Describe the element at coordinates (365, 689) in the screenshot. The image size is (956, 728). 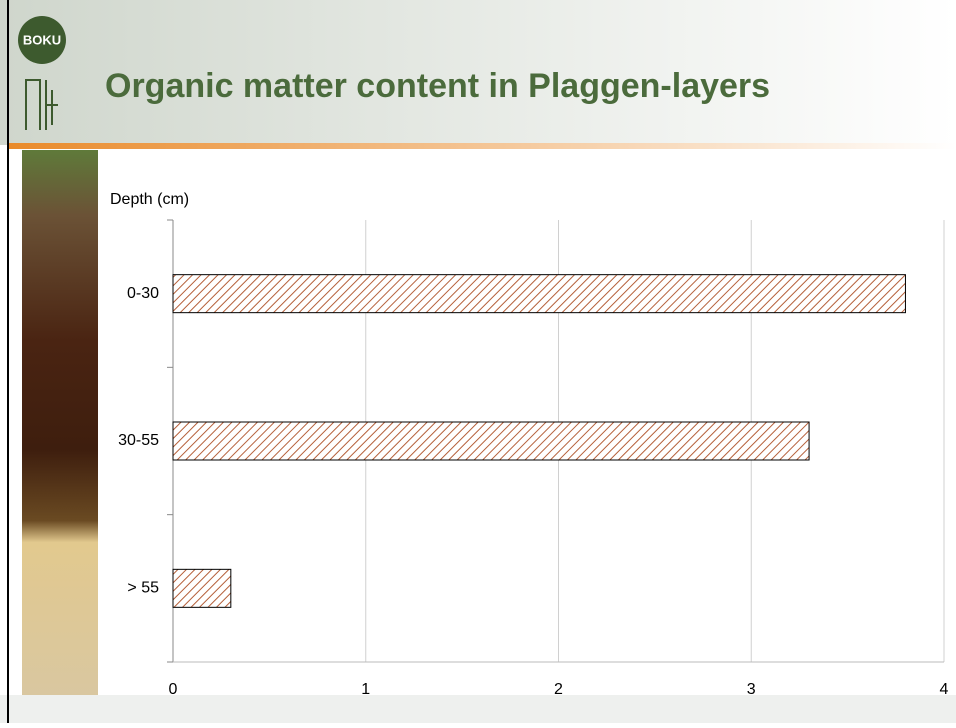
I see `x-tick-label: 1` at that location.